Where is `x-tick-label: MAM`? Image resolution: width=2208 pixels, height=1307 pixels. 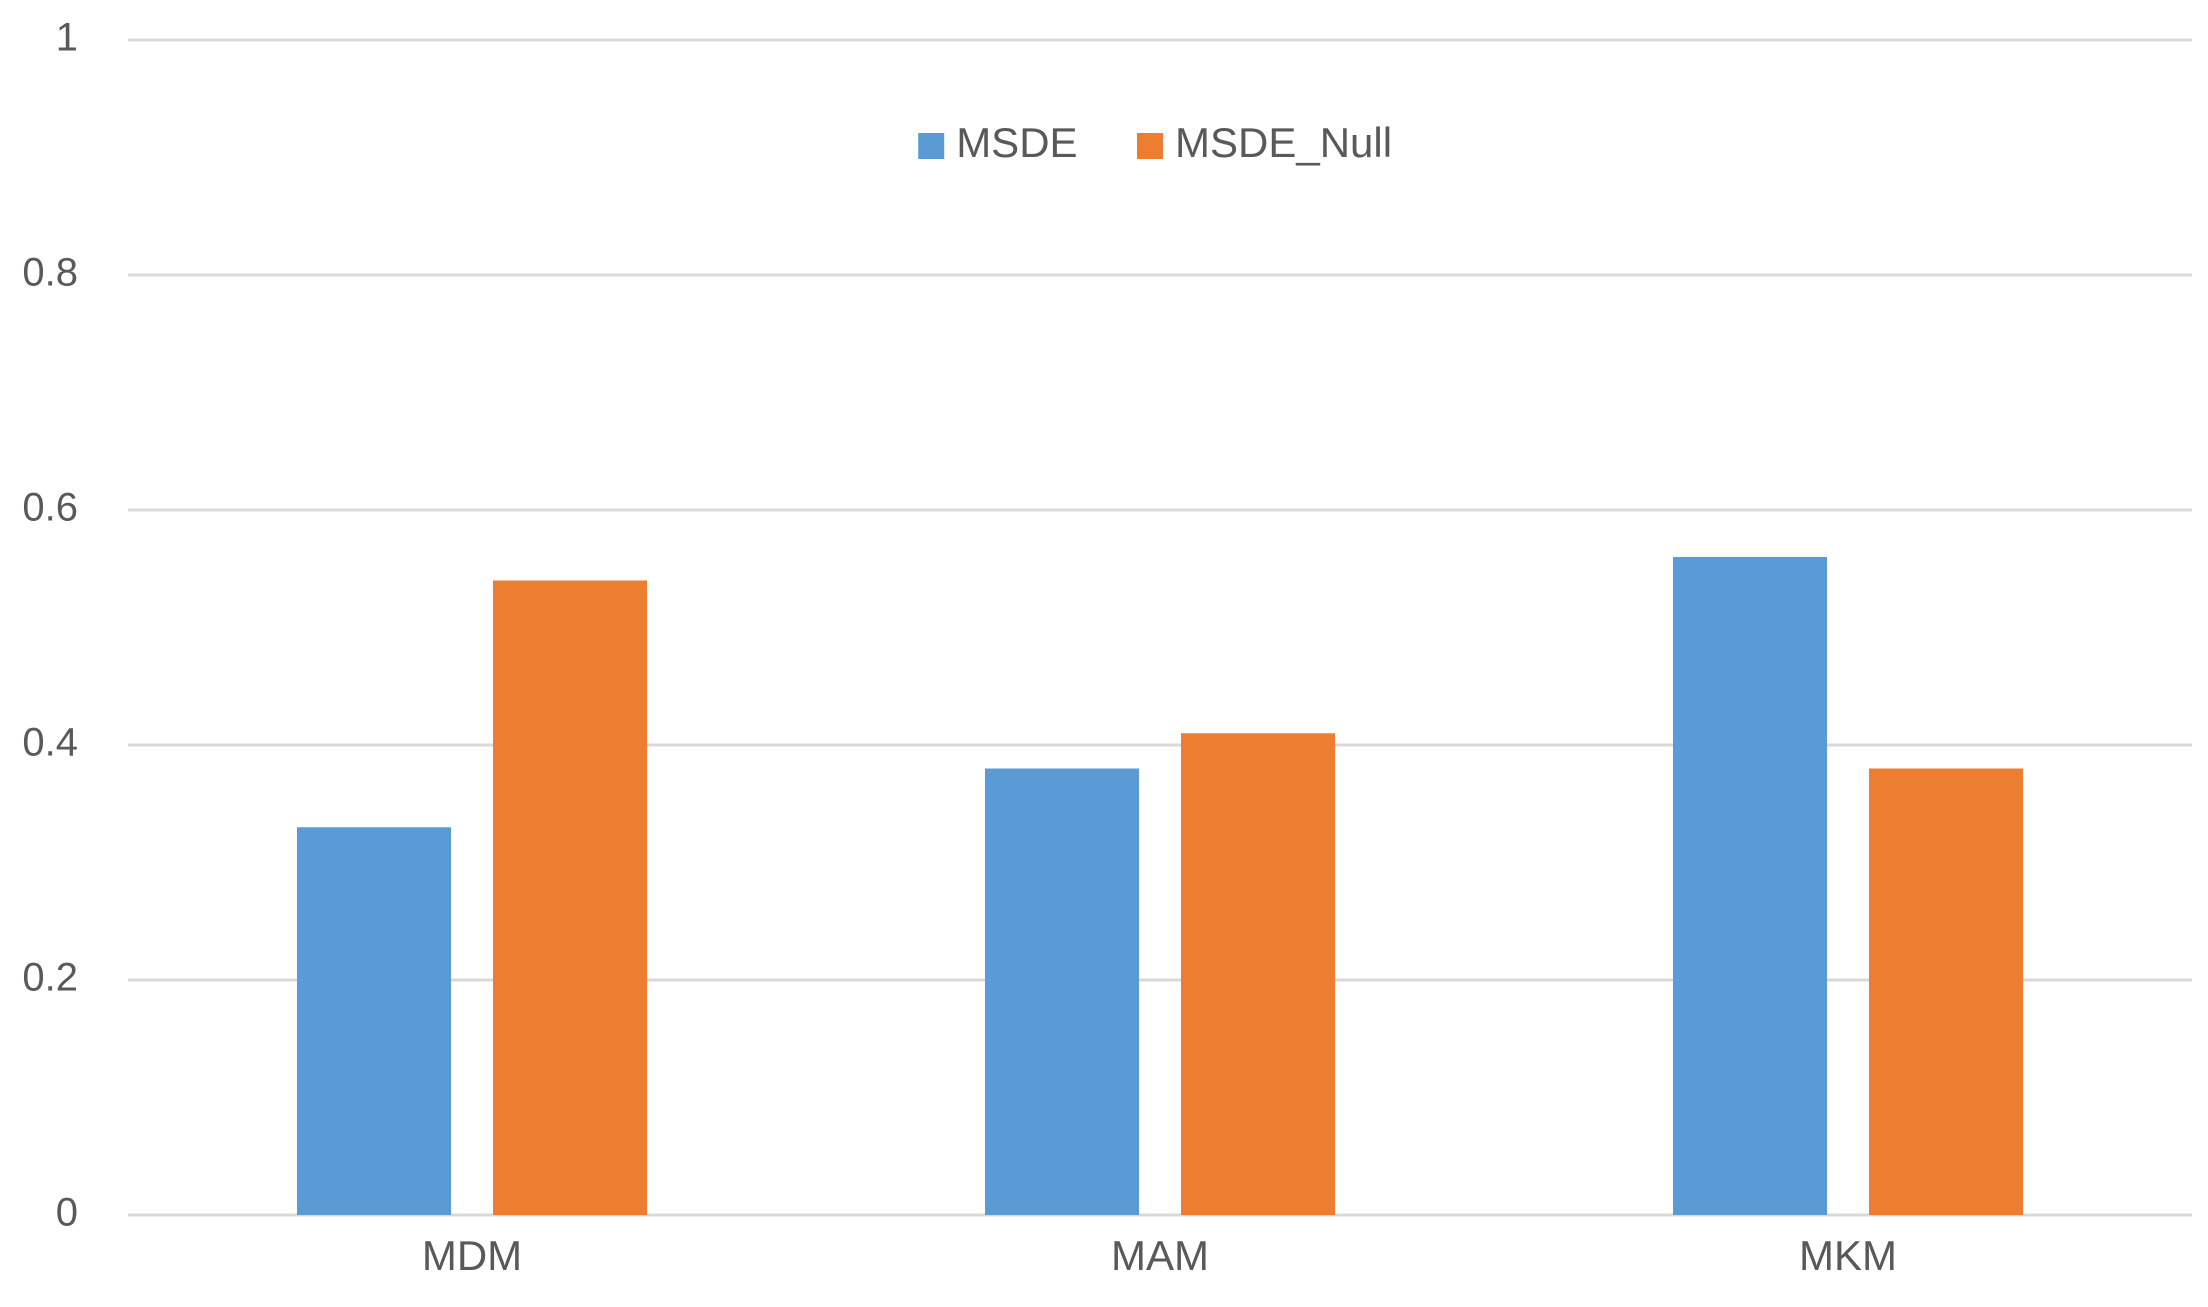 x-tick-label: MAM is located at coordinates (1160, 1255).